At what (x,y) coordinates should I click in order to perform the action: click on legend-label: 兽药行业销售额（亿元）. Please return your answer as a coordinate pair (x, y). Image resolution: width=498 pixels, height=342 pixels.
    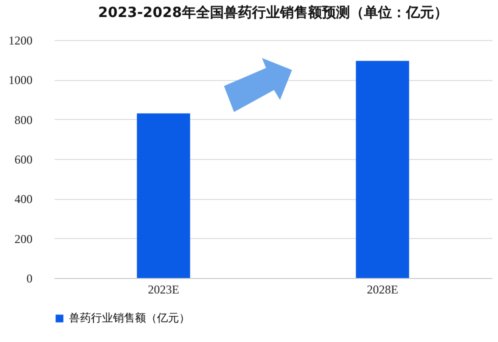
    Looking at the image, I should click on (129, 318).